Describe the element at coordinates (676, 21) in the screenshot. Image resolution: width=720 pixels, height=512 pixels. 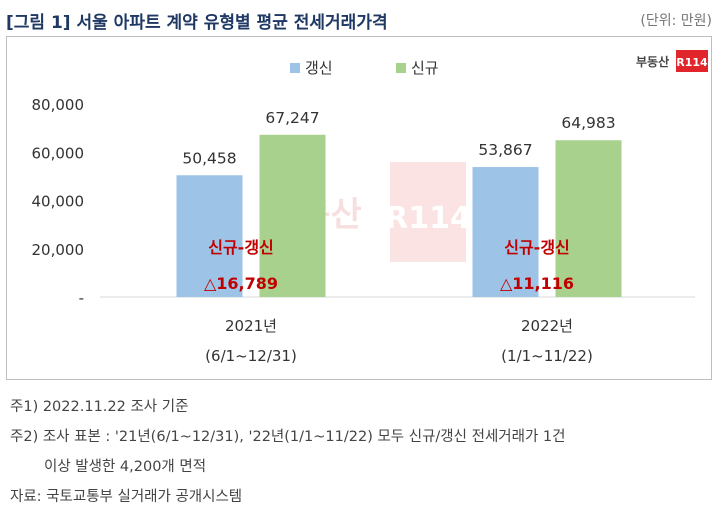
I see `unit-label: (단위: 만원)` at that location.